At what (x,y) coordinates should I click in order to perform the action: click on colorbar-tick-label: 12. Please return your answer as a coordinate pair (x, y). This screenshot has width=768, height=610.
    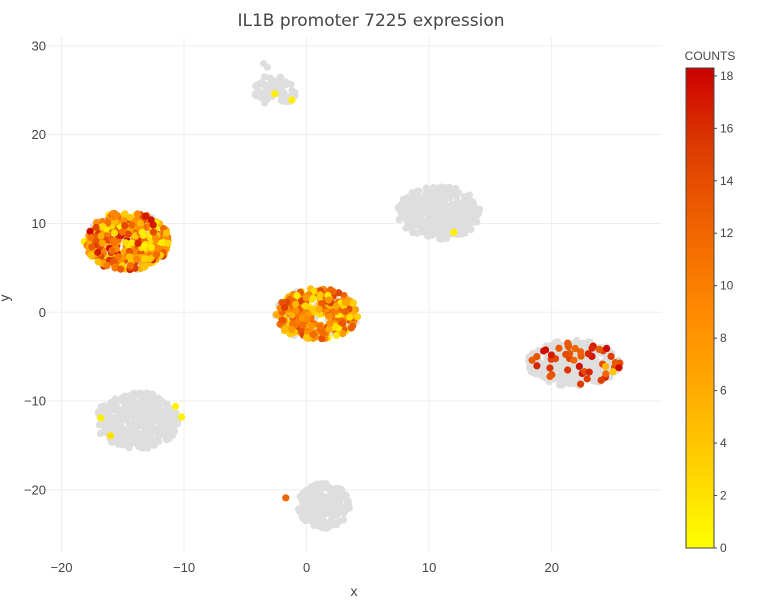
    Looking at the image, I should click on (727, 233).